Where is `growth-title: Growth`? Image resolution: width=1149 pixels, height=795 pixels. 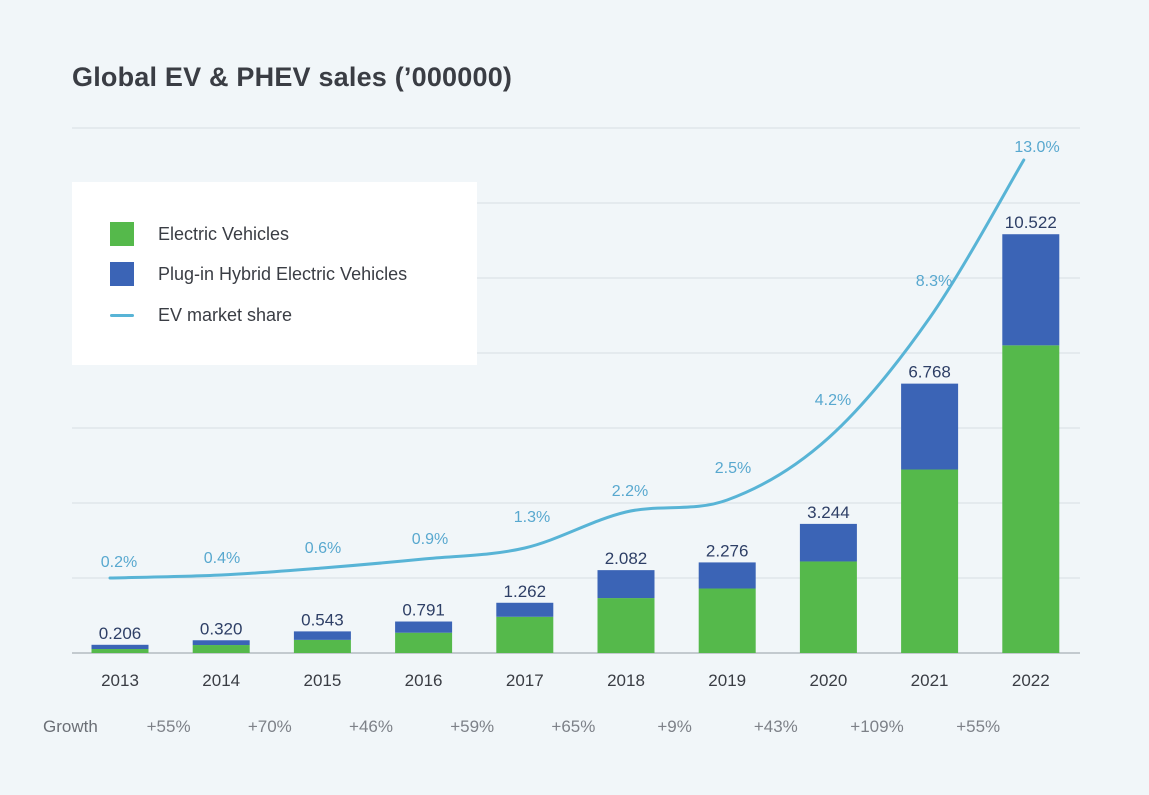 growth-title: Growth is located at coordinates (70, 726).